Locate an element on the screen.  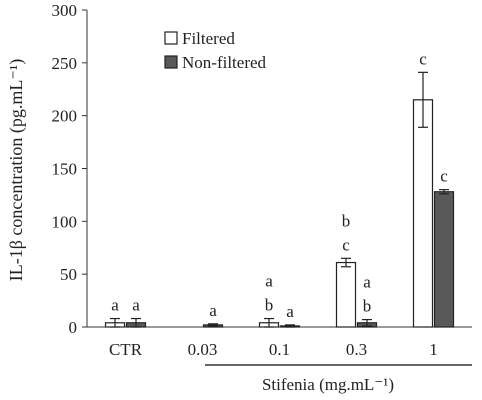
legend-label-1: Non-filtered is located at coordinates (224, 62).